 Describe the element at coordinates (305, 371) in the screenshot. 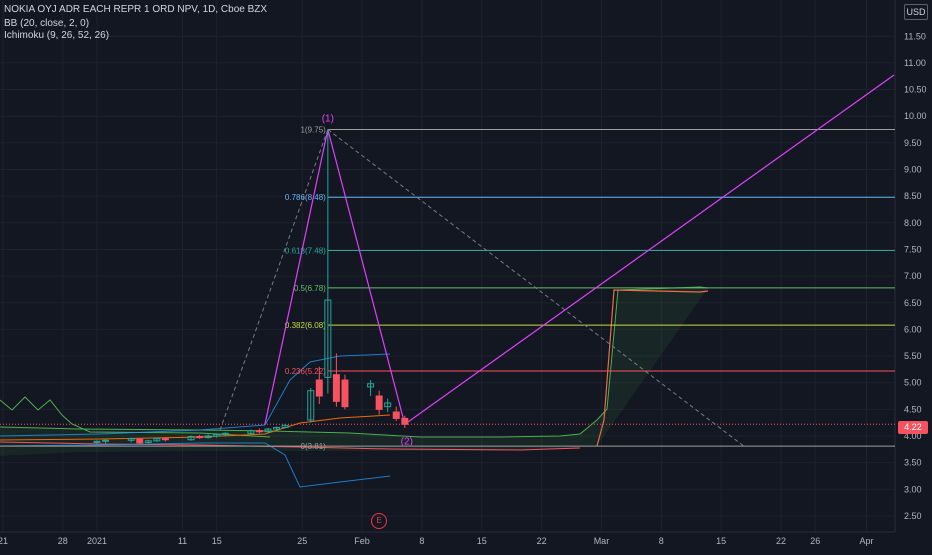

I see `fib-level-label: 0.236(5.22)` at that location.